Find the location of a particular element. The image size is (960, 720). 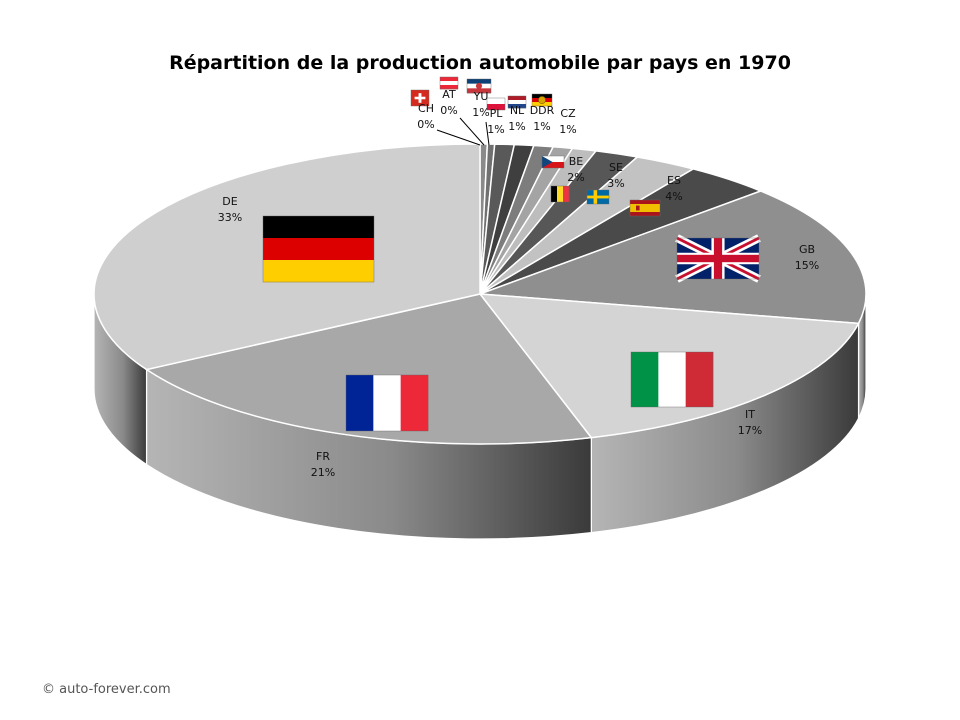

switzerland-flag-icon is located at coordinates (420, 98).